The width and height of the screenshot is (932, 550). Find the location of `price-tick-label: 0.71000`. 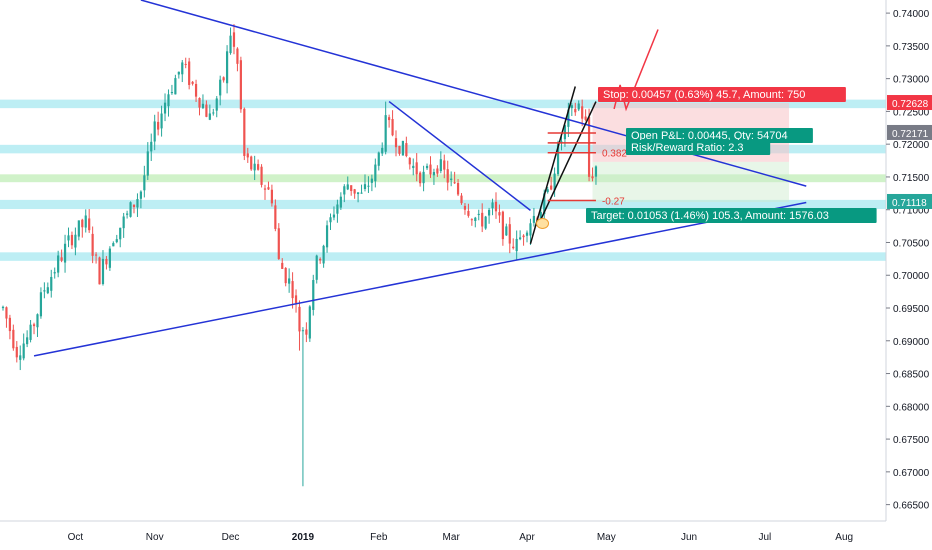

price-tick-label: 0.71000 is located at coordinates (911, 211).